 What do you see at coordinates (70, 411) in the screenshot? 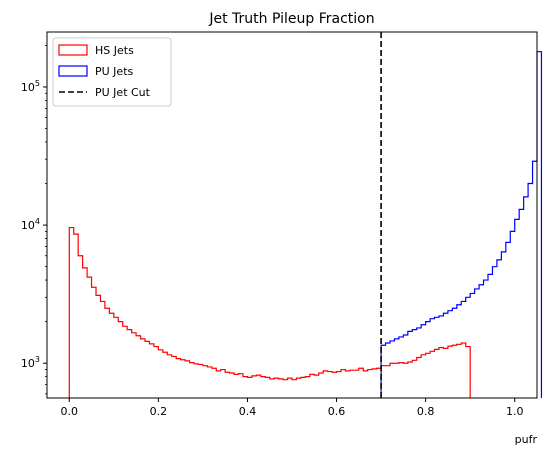
I see `x-tick-label: 0.0` at bounding box center [70, 411].